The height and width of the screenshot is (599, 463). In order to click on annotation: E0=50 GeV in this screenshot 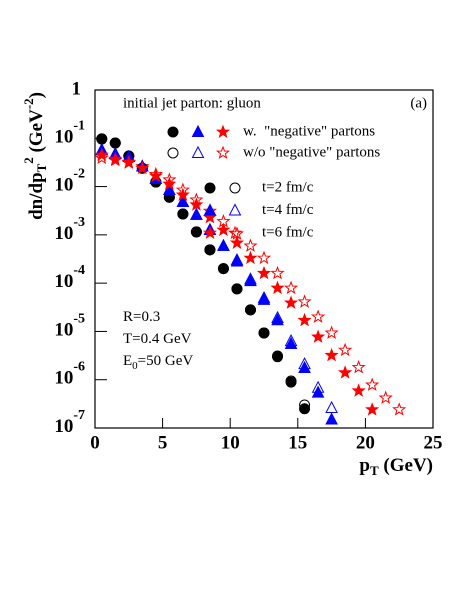, I will do `click(158, 362)`.